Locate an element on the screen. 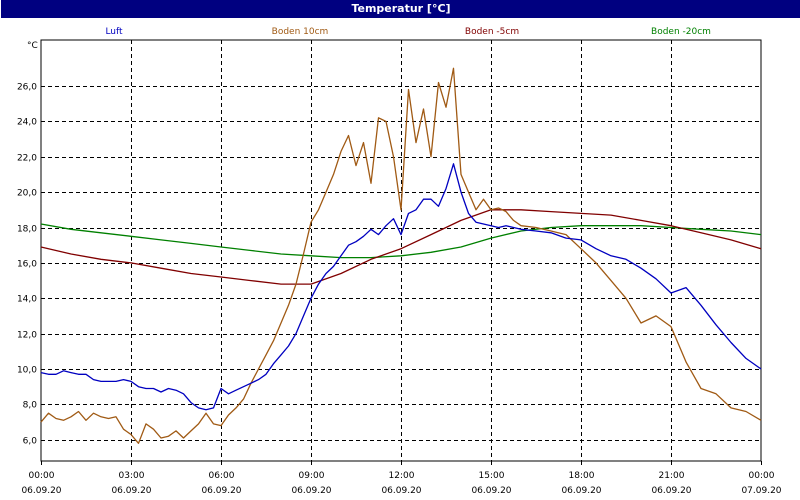 Image resolution: width=800 pixels, height=500 pixels. x-tick-date-label: 07.09.20 is located at coordinates (761, 491).